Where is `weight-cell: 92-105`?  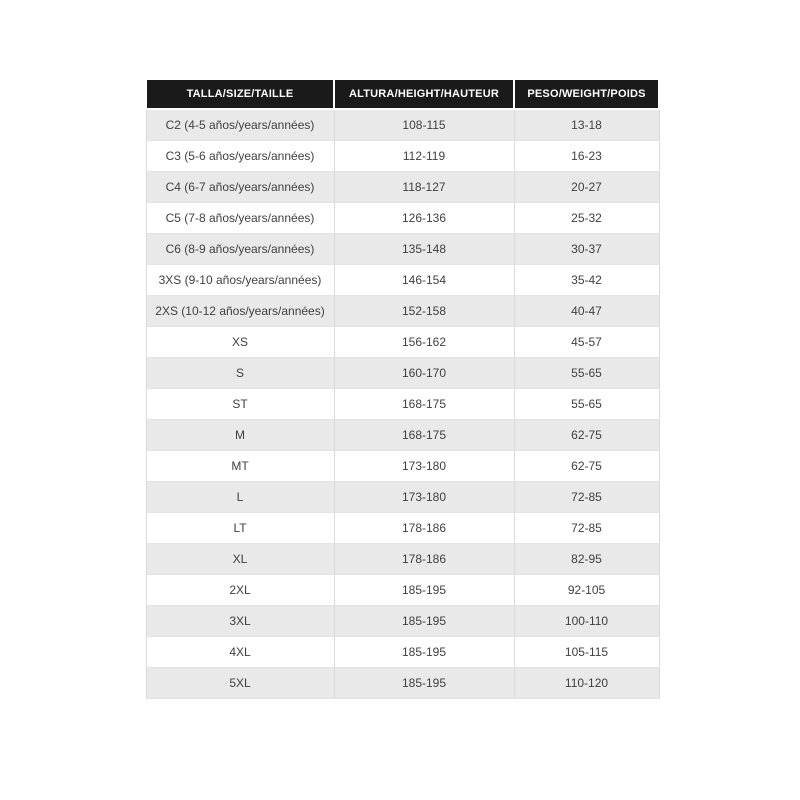
weight-cell: 92-105 is located at coordinates (586, 590).